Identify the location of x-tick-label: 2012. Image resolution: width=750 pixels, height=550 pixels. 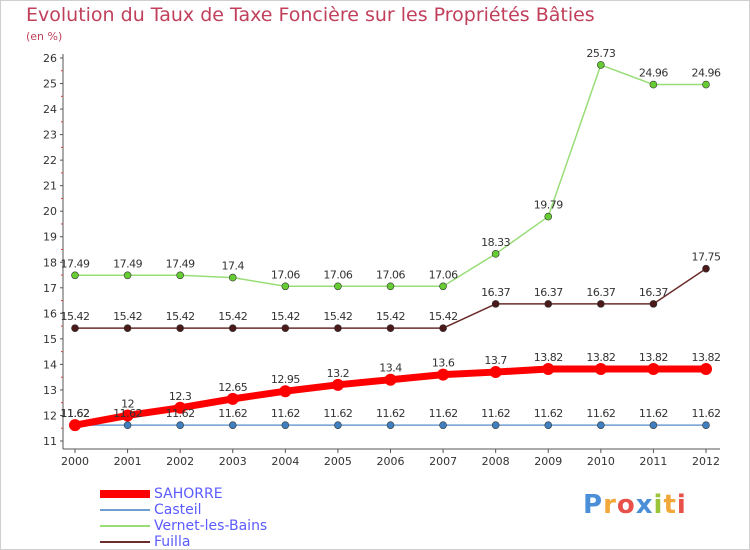
(706, 461).